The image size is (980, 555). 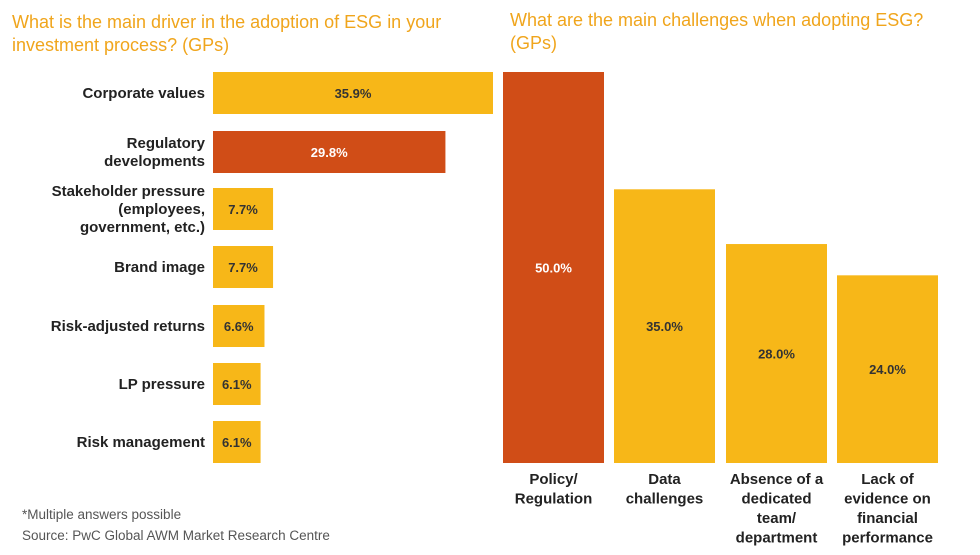 I want to click on driver-category-label: Risk management, so click(x=141, y=442).